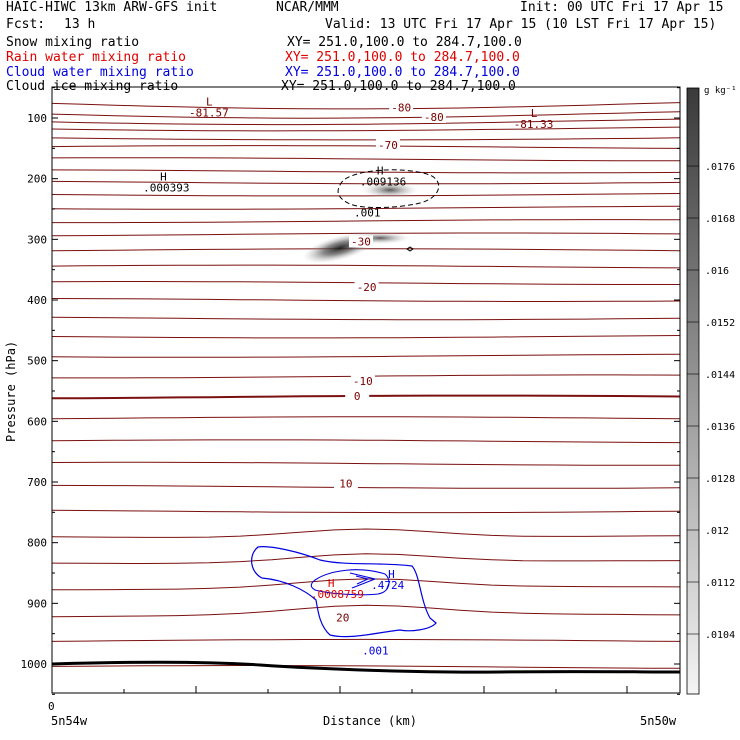 Image resolution: width=740 pixels, height=740 pixels. What do you see at coordinates (37, 361) in the screenshot?
I see `y-tick-label: 500` at bounding box center [37, 361].